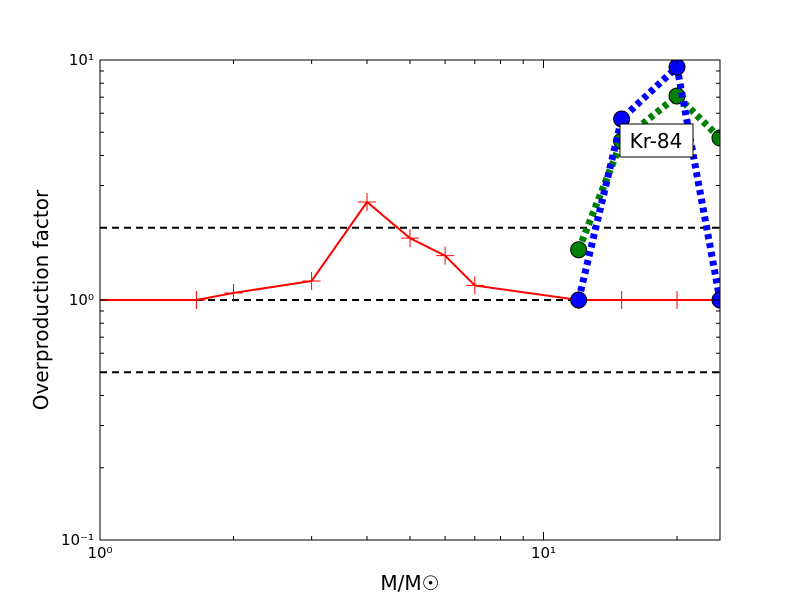  I want to click on y-tick-label: 10⁻¹, so click(77, 540).